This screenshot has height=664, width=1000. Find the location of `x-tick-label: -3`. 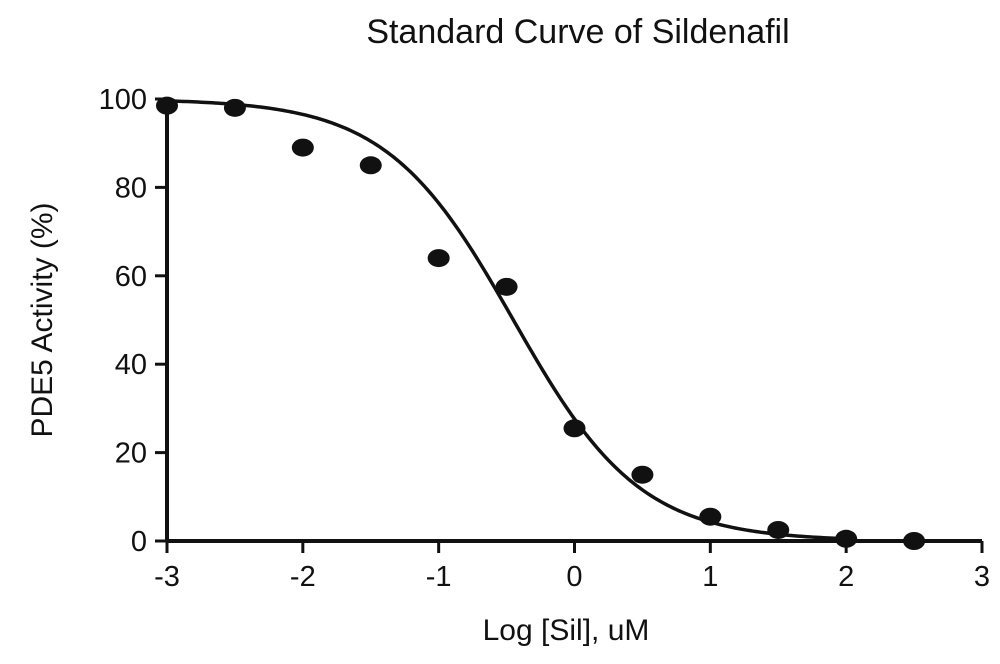

x-tick-label: -3 is located at coordinates (167, 577).